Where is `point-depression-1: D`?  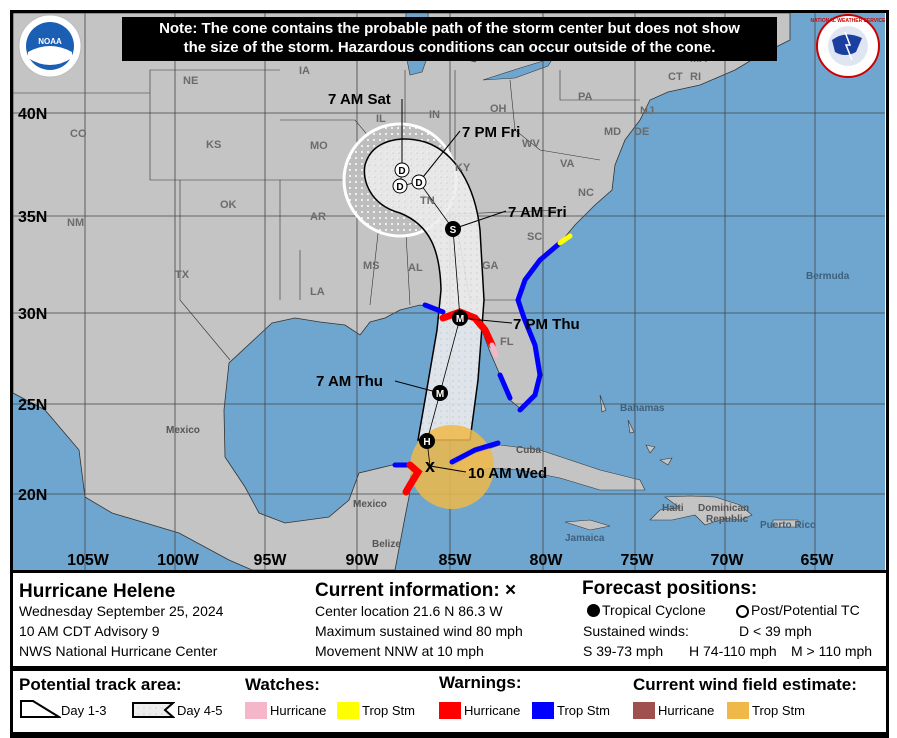
point-depression-1: D is located at coordinates (419, 182).